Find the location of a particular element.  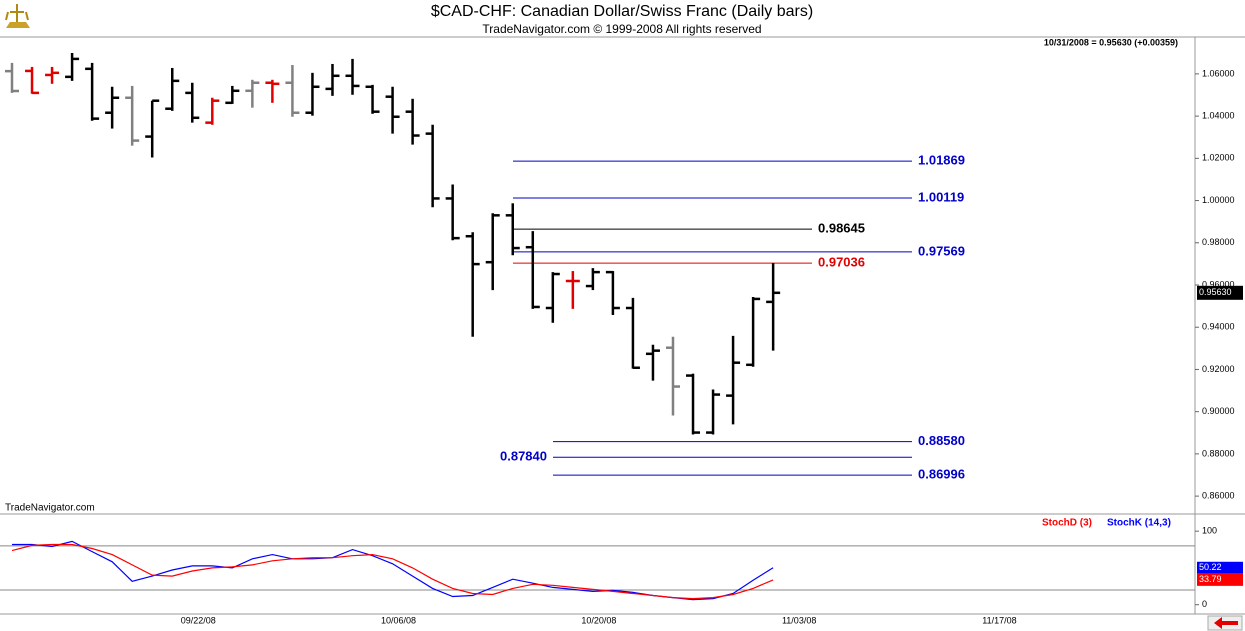

x-tick-label: 11/17/08 is located at coordinates (999, 620).